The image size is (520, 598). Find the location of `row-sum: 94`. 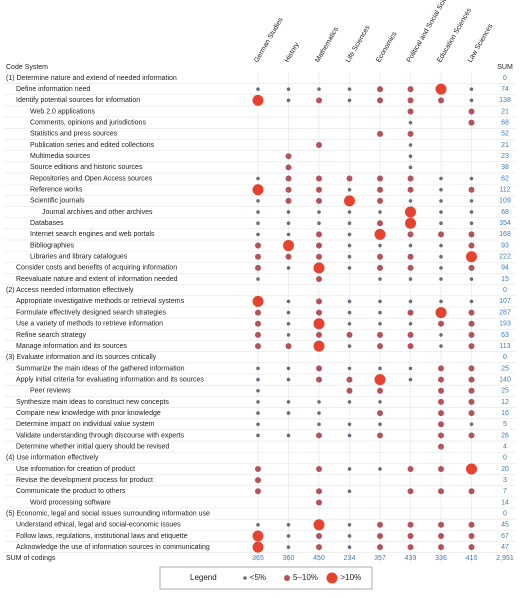

row-sum: 94 is located at coordinates (505, 268).